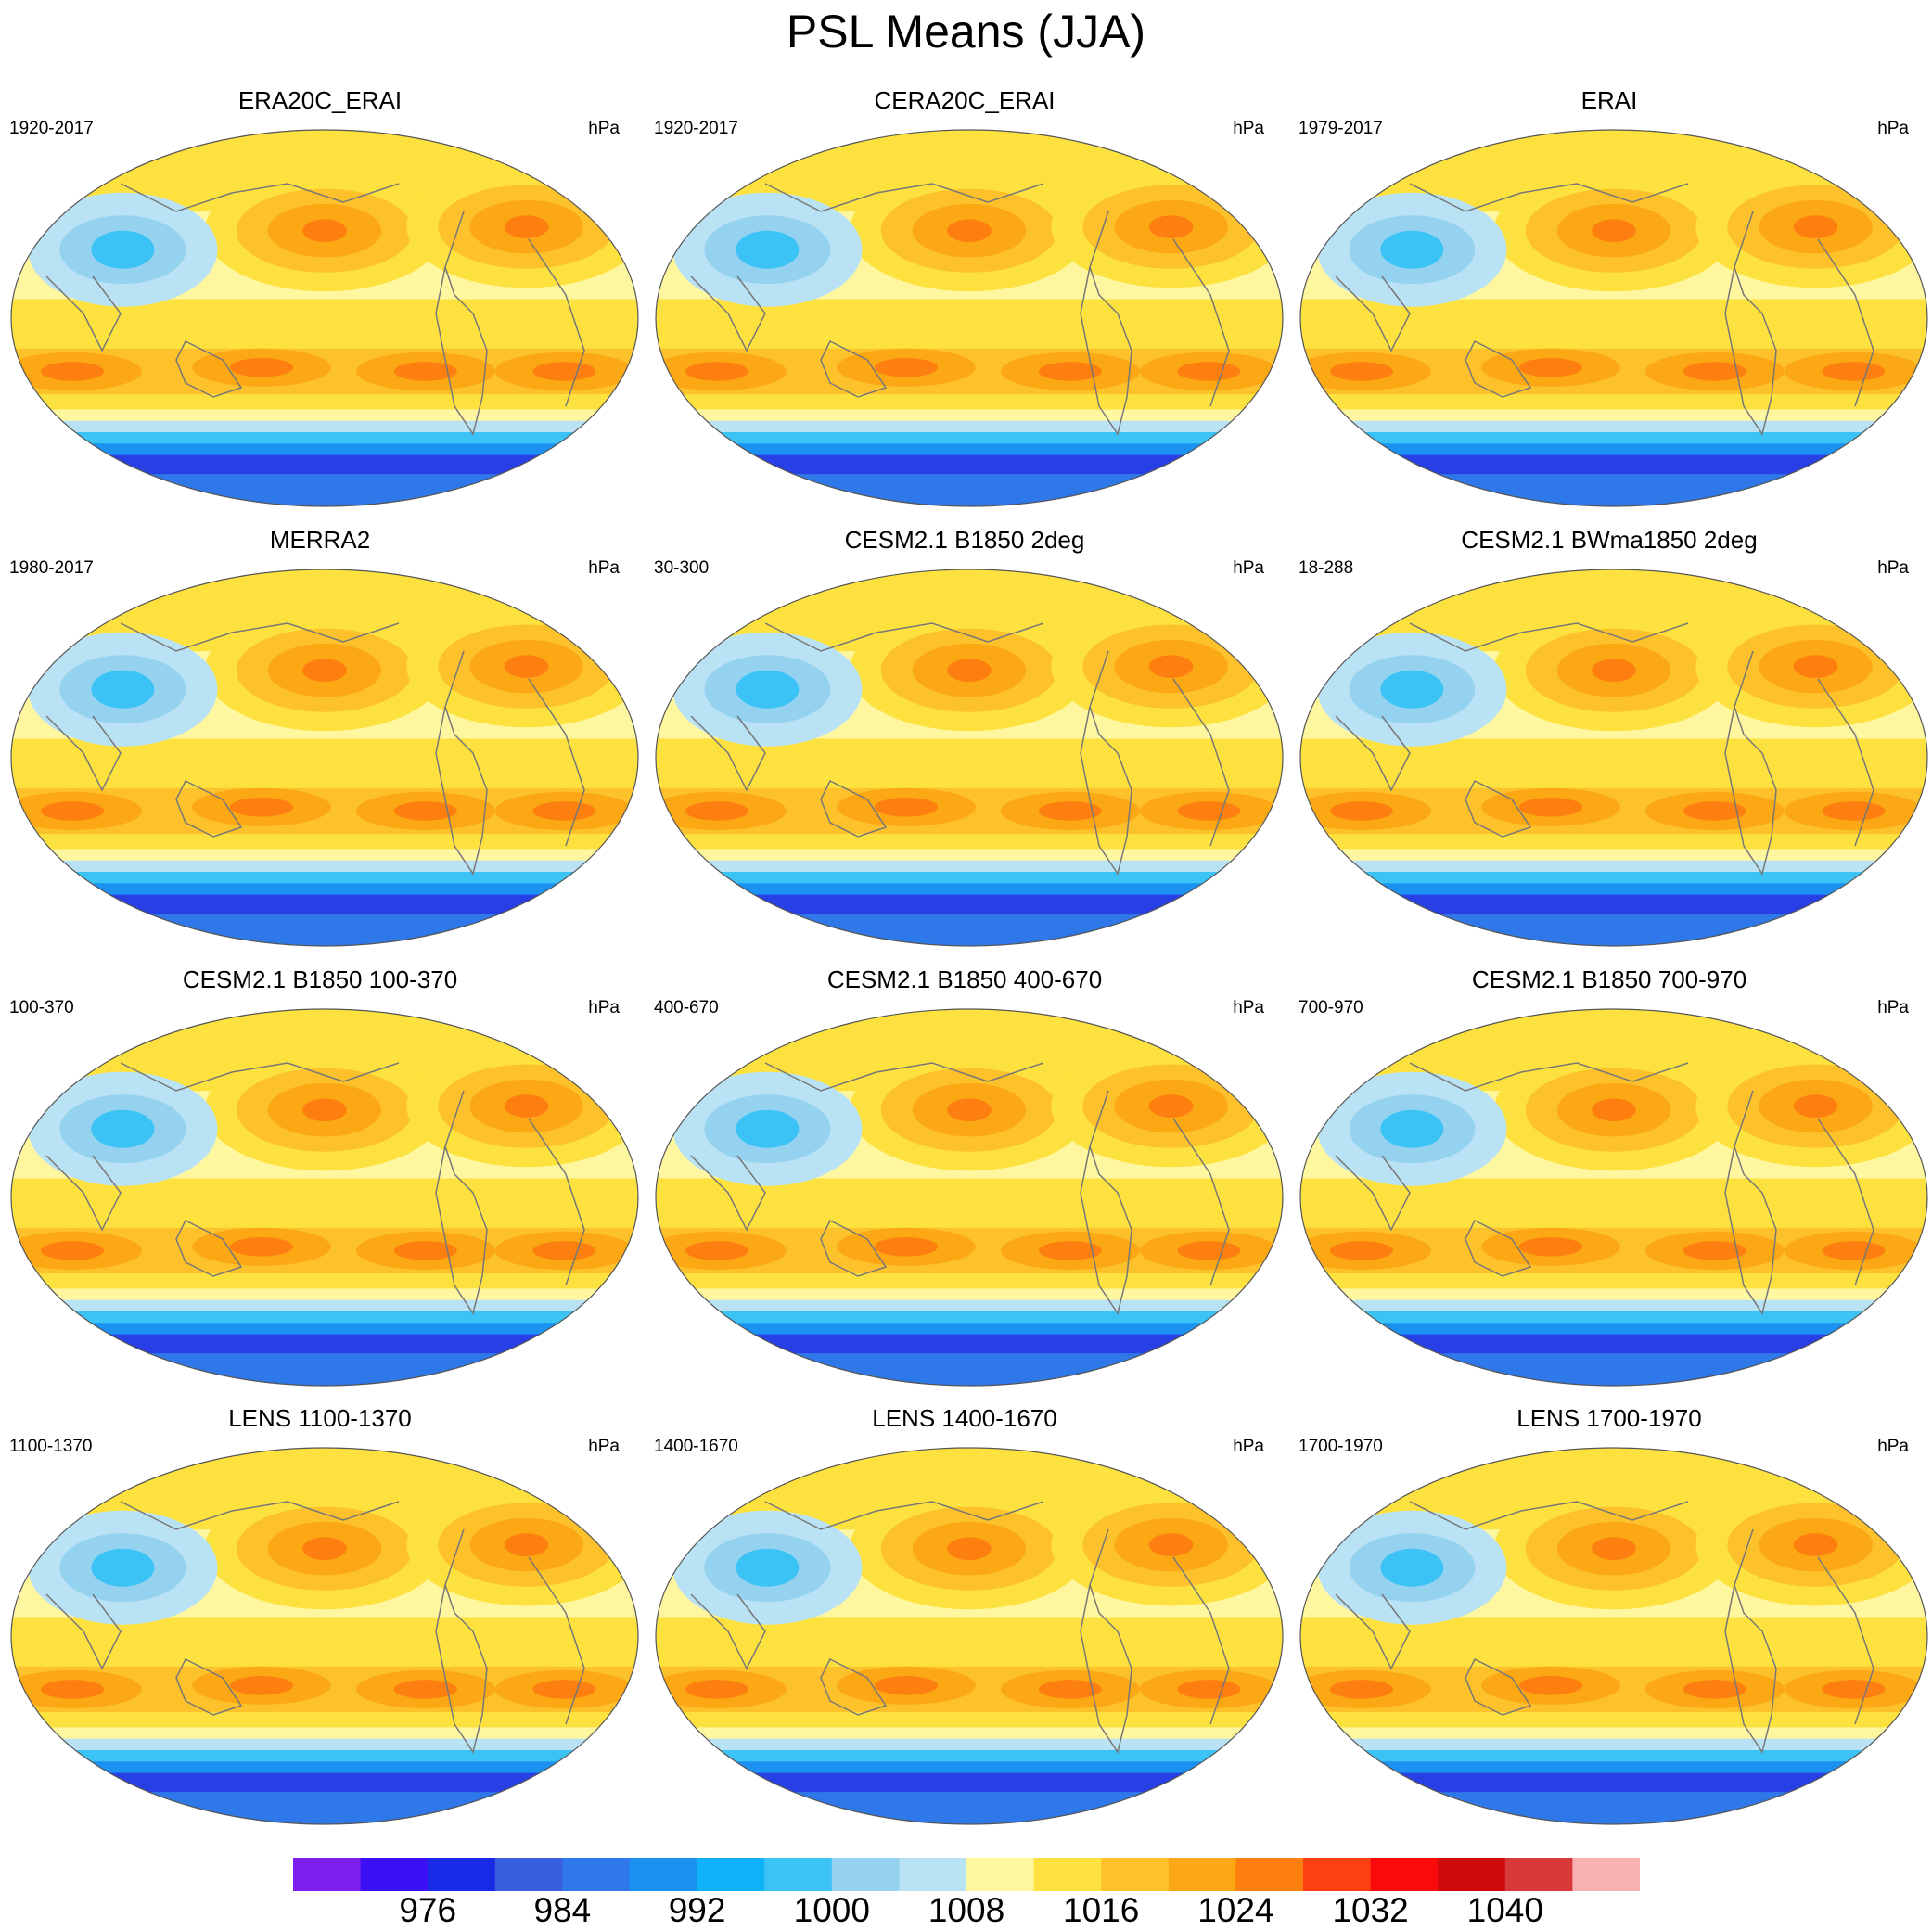 This screenshot has height=1931, width=1932. I want to click on colorbar-label: 984, so click(562, 1910).